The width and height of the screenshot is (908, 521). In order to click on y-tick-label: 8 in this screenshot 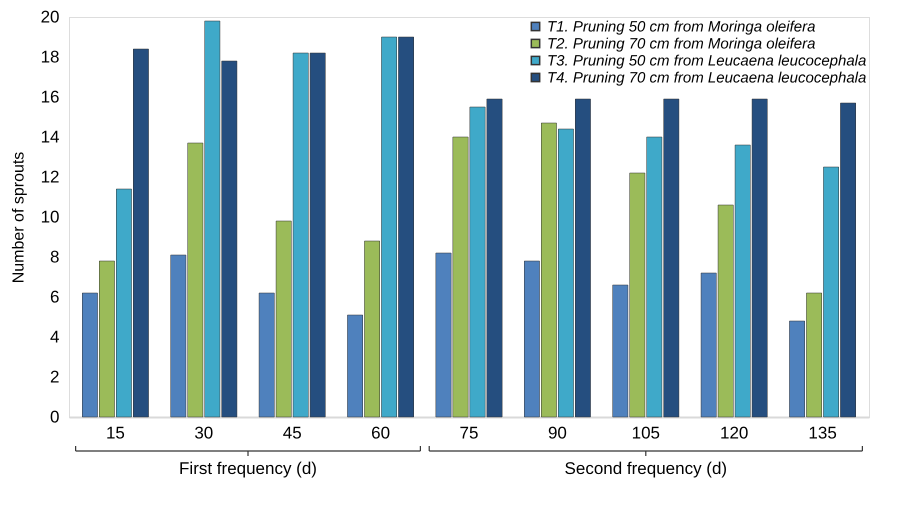, I will do `click(55, 257)`.